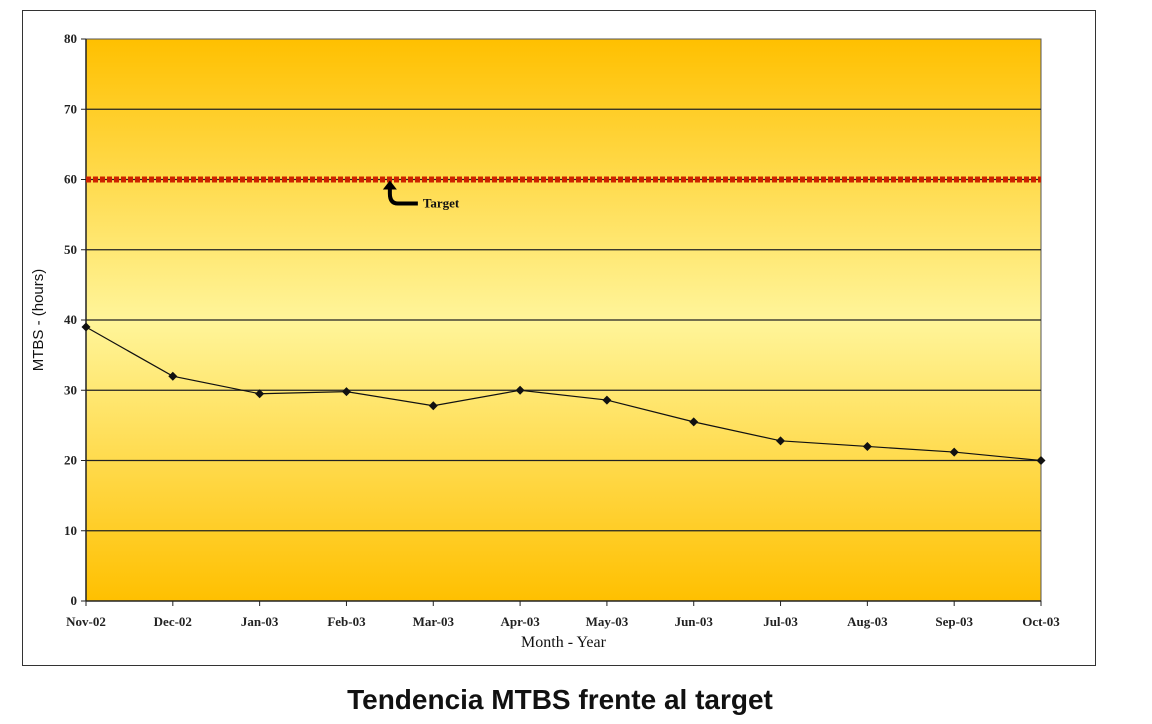 This screenshot has height=724, width=1152. I want to click on x-tick-label-Sep-03: Sep-03, so click(954, 621).